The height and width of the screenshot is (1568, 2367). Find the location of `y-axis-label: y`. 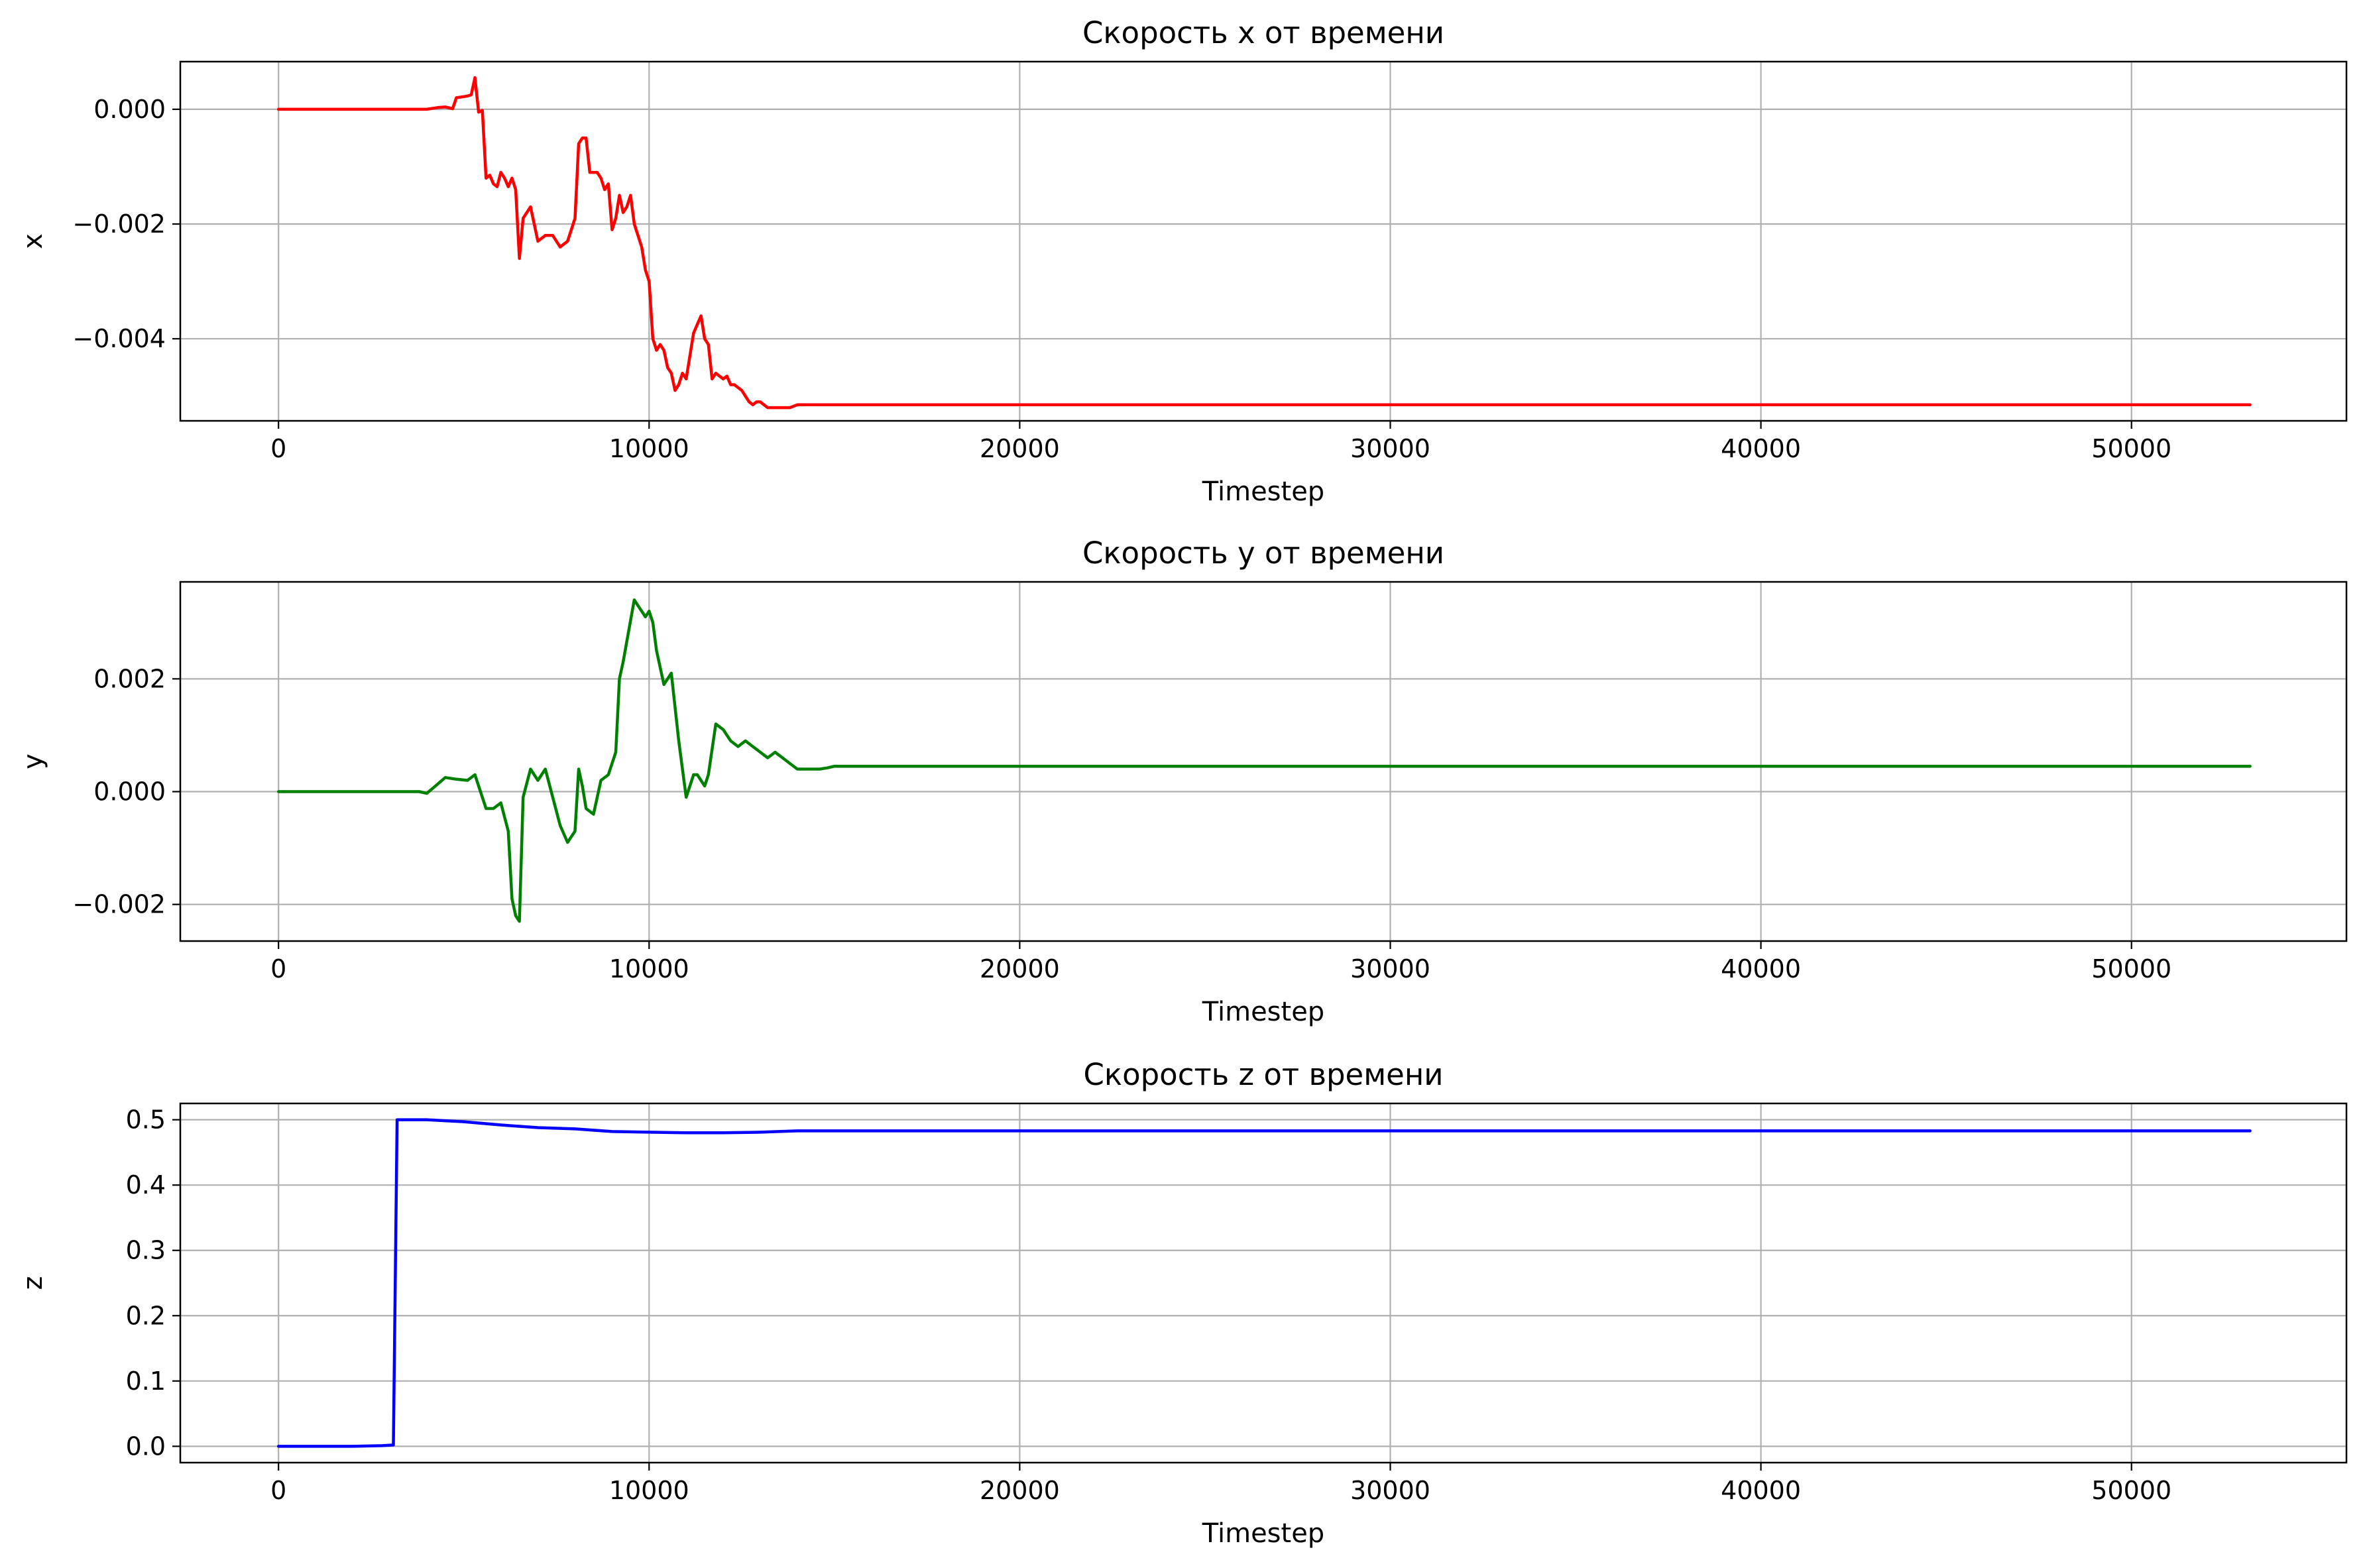

y-axis-label: y is located at coordinates (33, 761).